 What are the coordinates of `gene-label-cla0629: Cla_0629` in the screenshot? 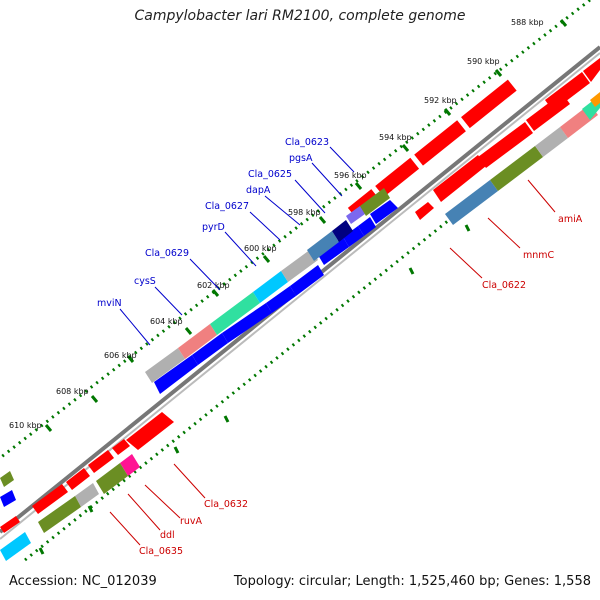 It's located at (167, 253).